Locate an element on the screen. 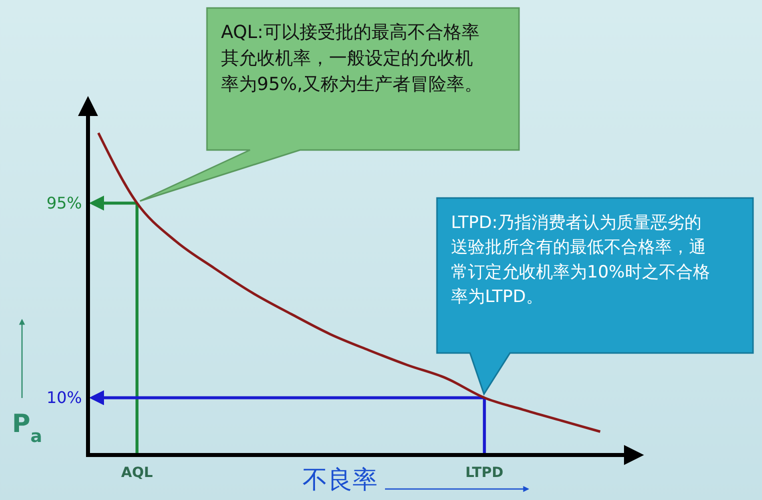  y-tick-label: 95% is located at coordinates (64, 203).